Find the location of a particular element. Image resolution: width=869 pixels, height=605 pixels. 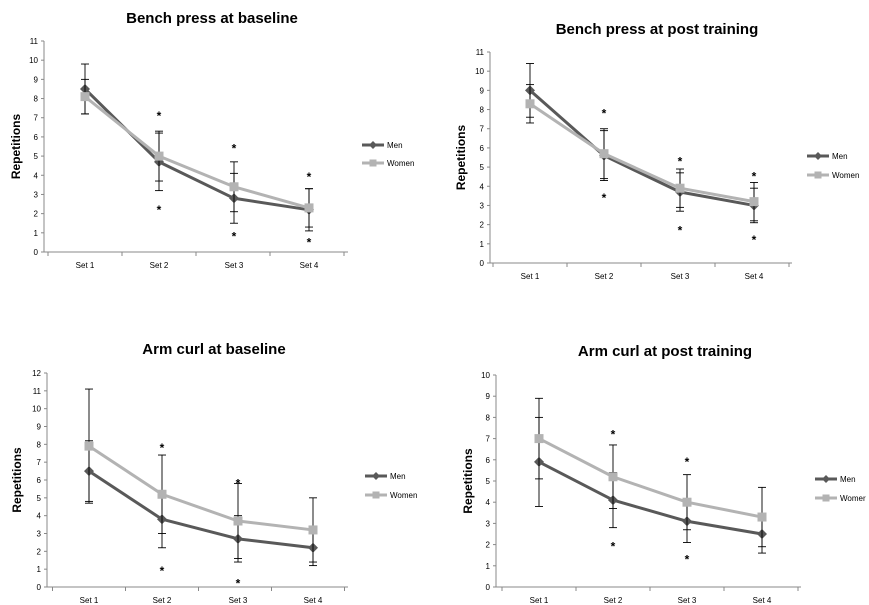

chart-title: Bench press at post training is located at coordinates (657, 29).